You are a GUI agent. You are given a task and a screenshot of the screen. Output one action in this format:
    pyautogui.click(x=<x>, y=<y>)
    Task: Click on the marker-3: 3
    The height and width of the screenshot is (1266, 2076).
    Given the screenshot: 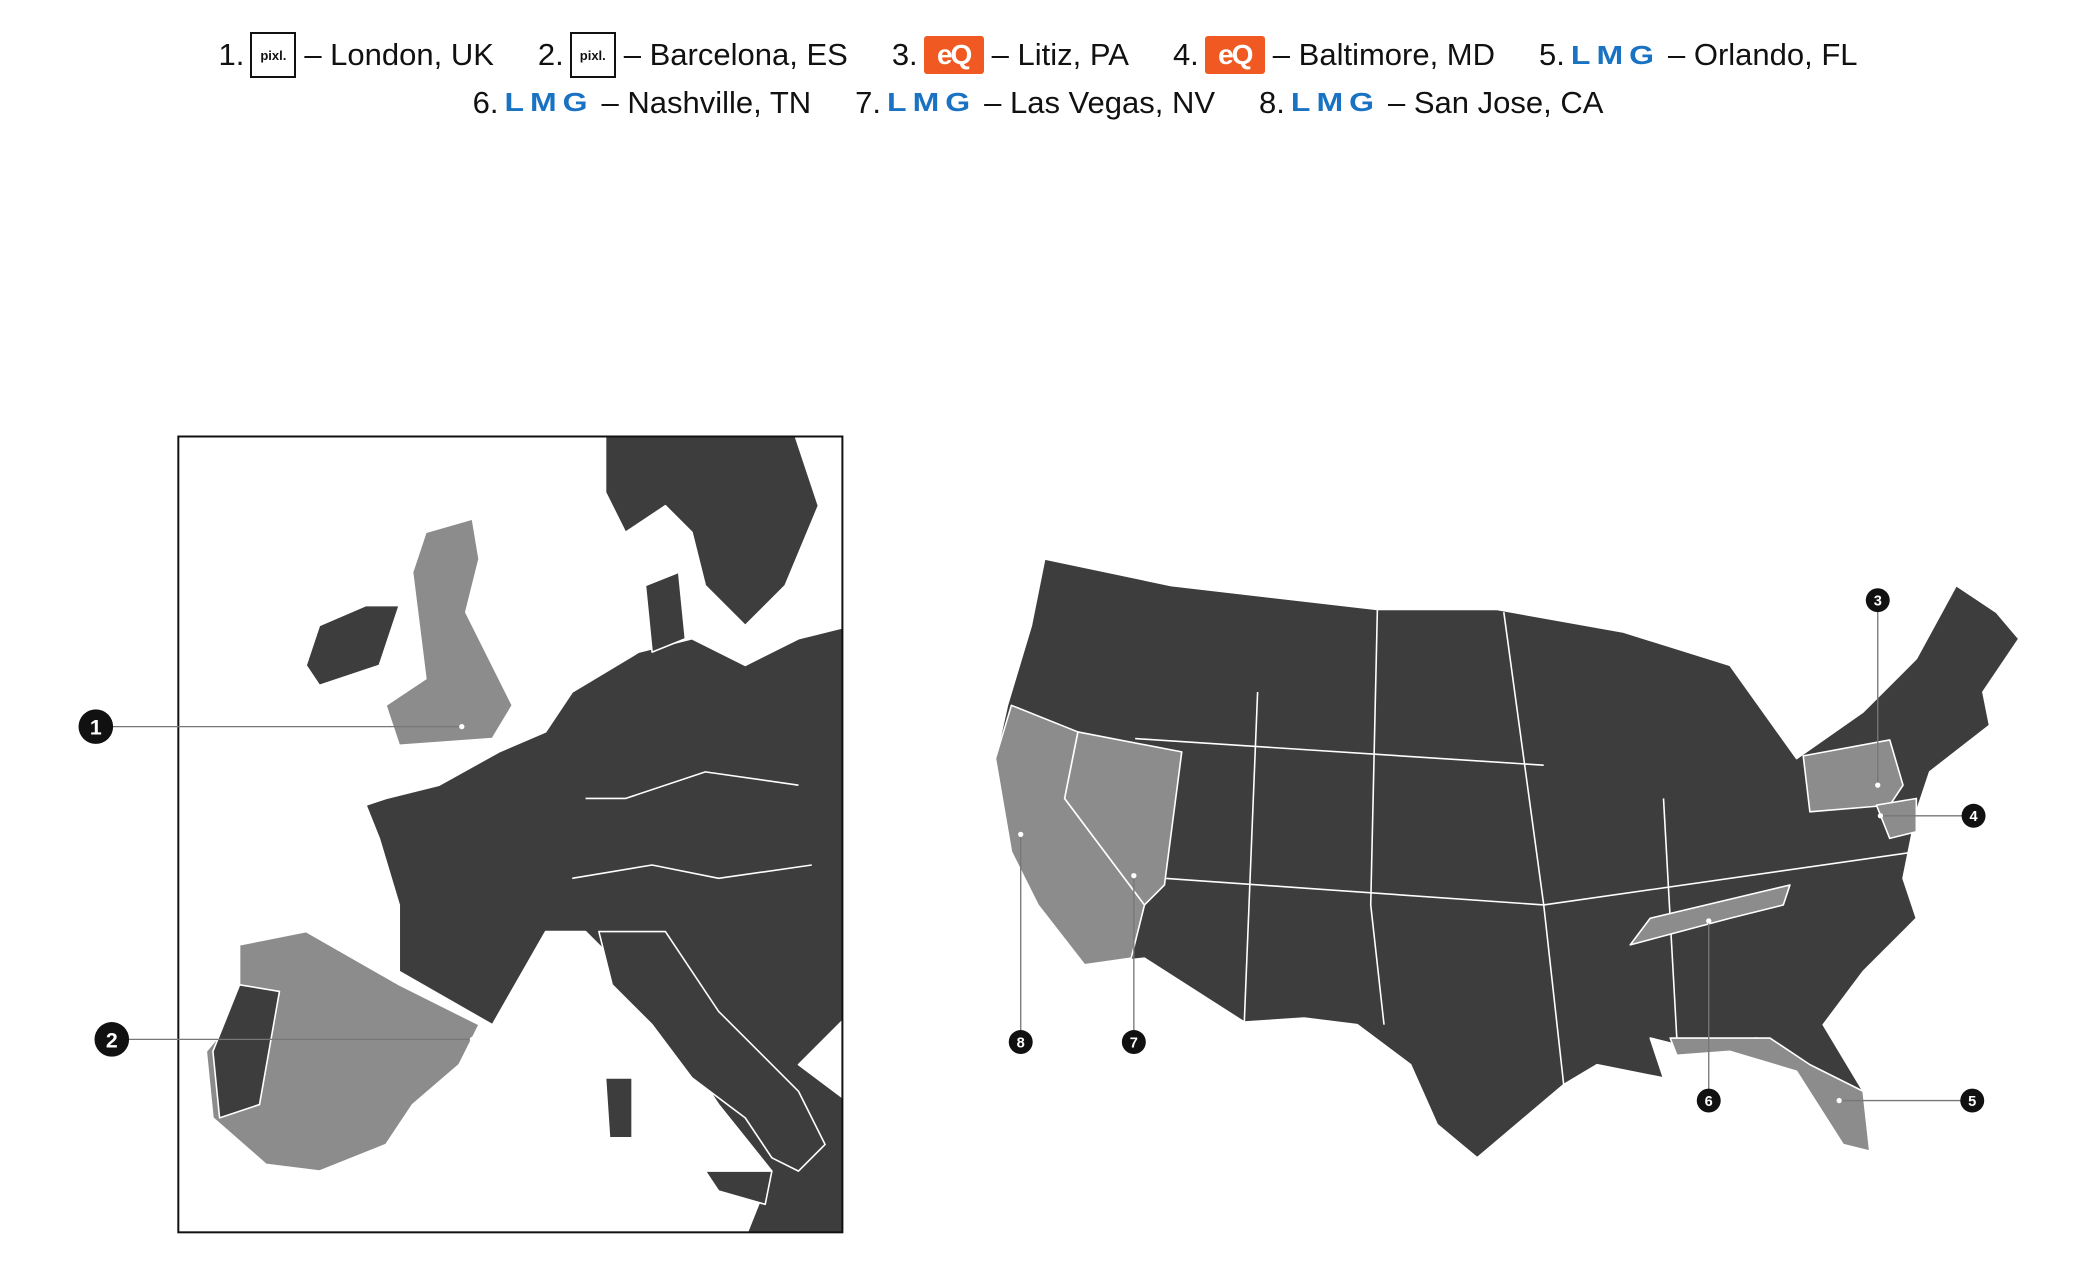 What is the action you would take?
    pyautogui.click(x=1877, y=600)
    